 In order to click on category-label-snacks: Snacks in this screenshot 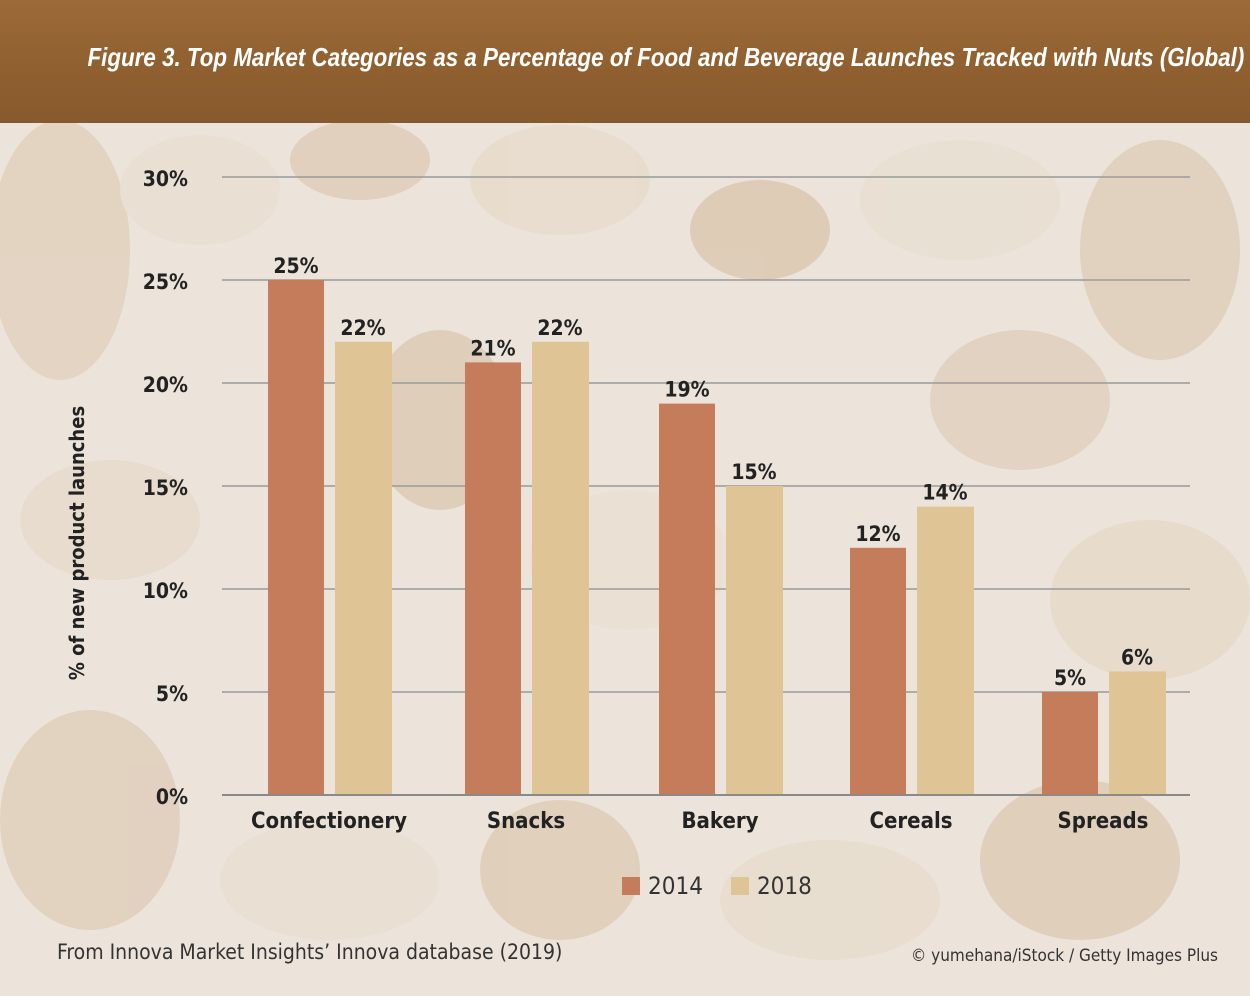, I will do `click(526, 821)`.